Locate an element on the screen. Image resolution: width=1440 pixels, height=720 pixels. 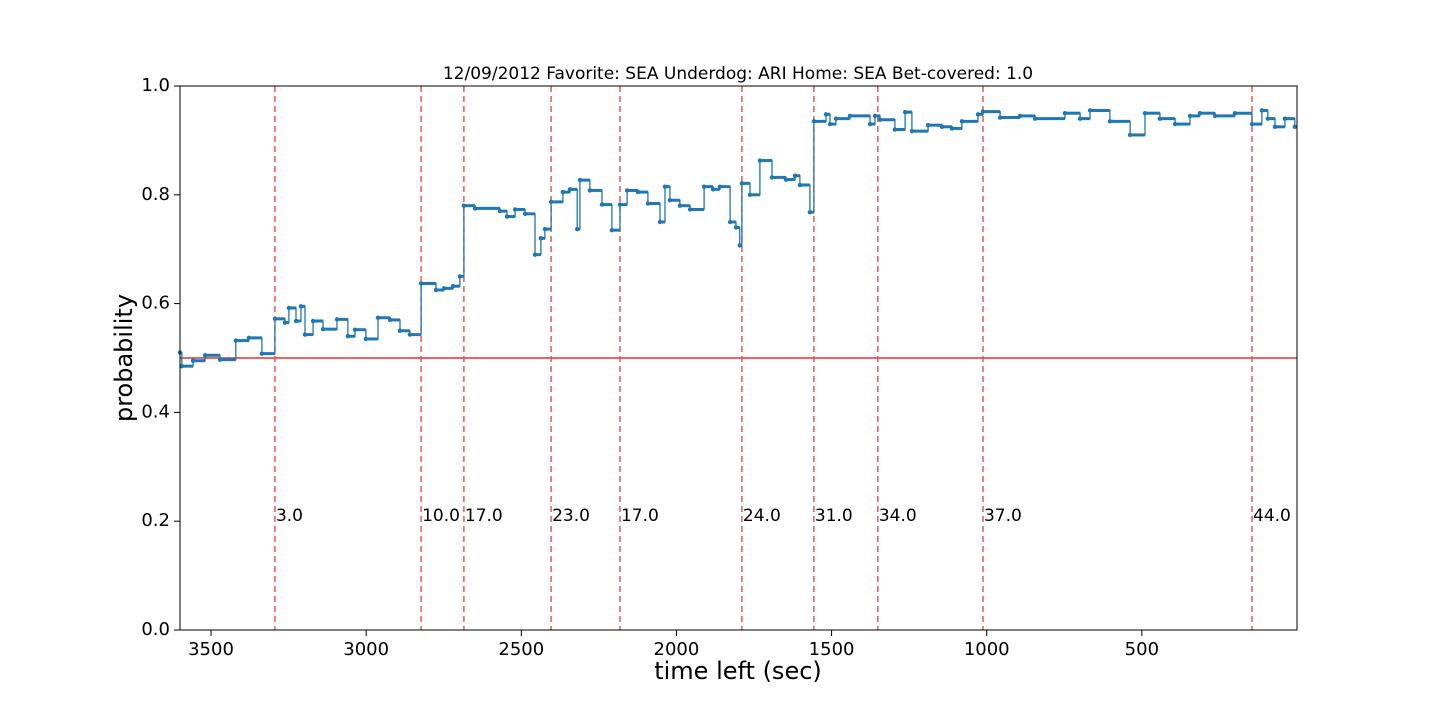
event-label: 3.0 is located at coordinates (289, 516).